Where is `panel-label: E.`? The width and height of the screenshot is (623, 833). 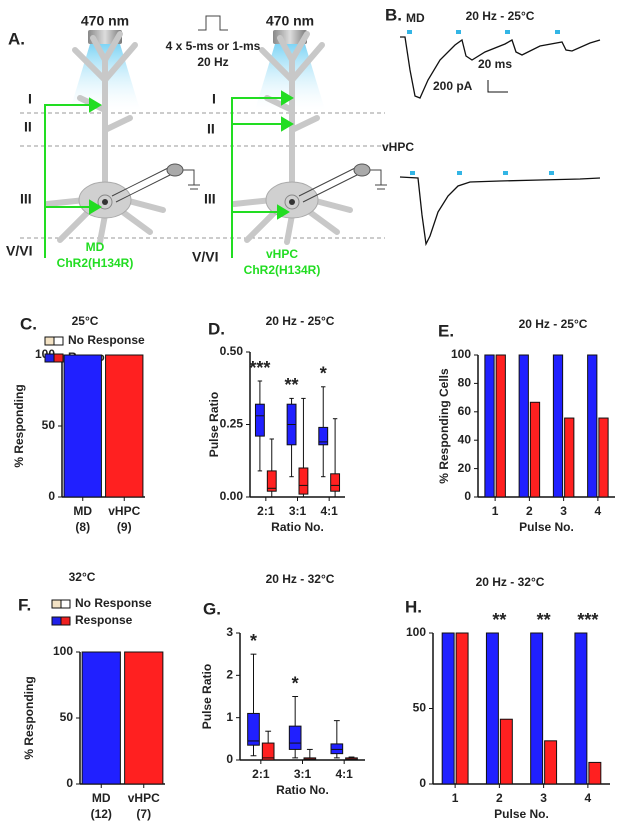
panel-label: E. is located at coordinates (446, 330).